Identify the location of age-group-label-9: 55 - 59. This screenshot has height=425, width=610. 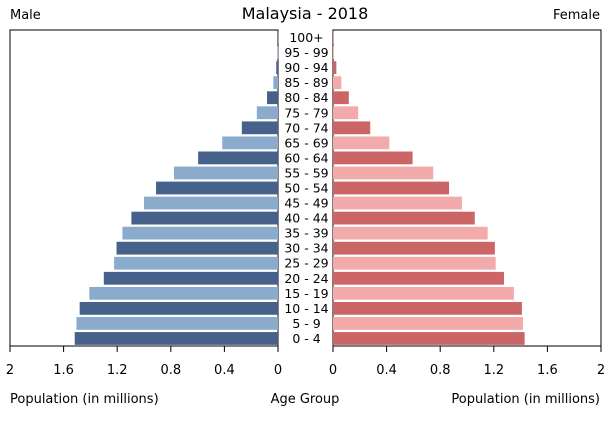
(306, 172).